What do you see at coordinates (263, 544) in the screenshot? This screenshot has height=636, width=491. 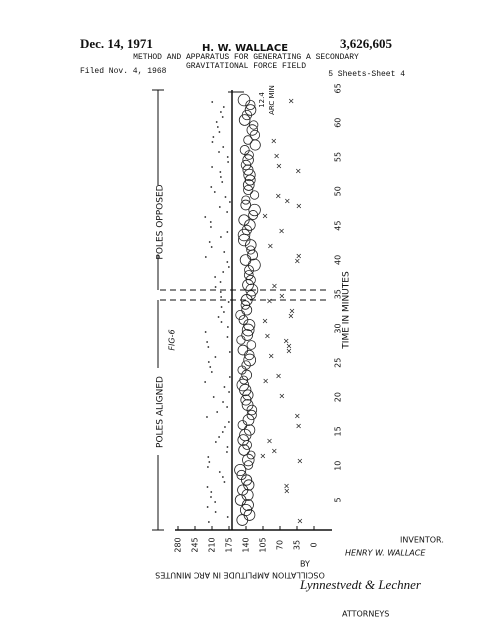 I see `amplitude-tick-label: 105` at bounding box center [263, 544].